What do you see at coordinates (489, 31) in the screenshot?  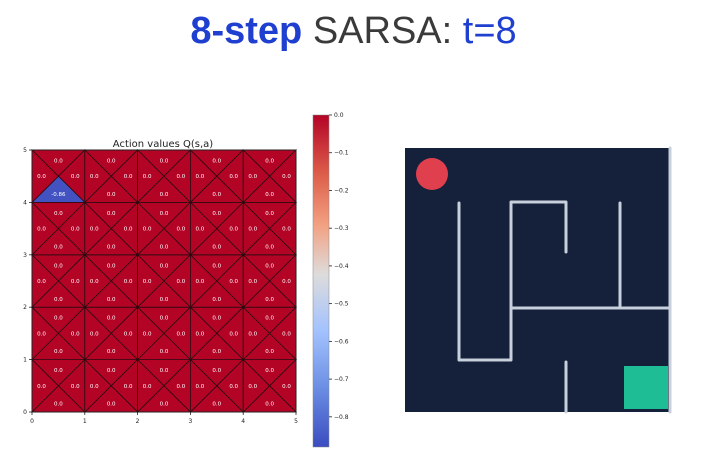 I see `title-timestep: t=8` at bounding box center [489, 31].